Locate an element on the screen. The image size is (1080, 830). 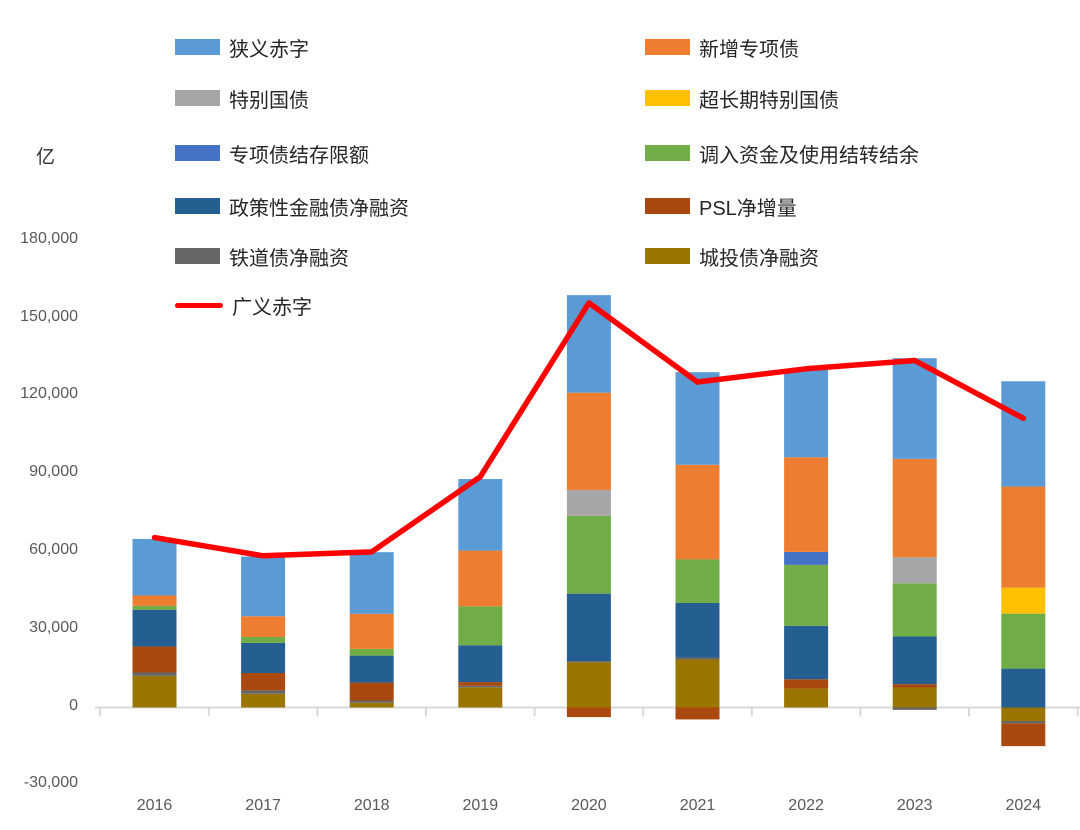
bar-segment-2019-政策性金融债净融资 is located at coordinates (480, 664).